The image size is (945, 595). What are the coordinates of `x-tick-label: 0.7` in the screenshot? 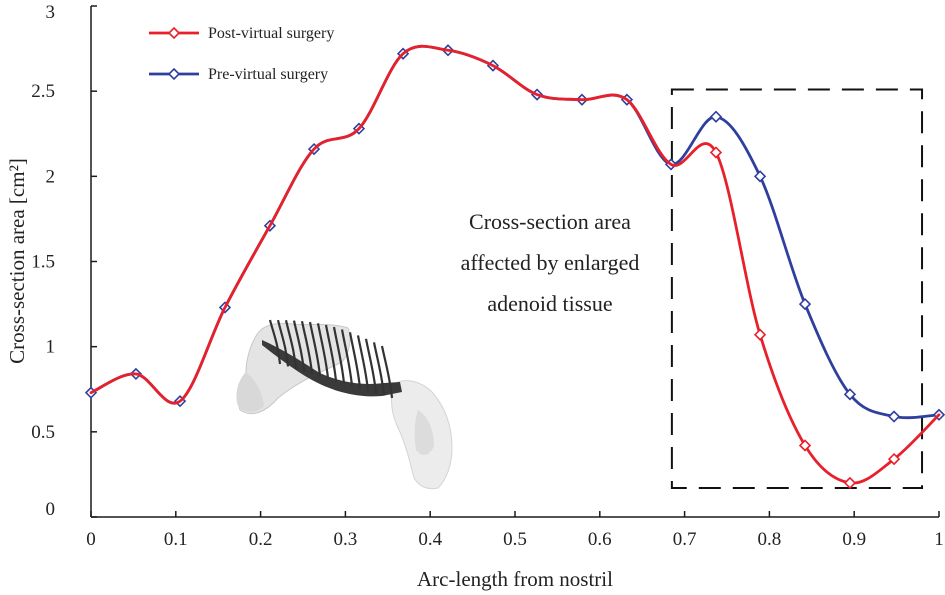 It's located at (685, 539).